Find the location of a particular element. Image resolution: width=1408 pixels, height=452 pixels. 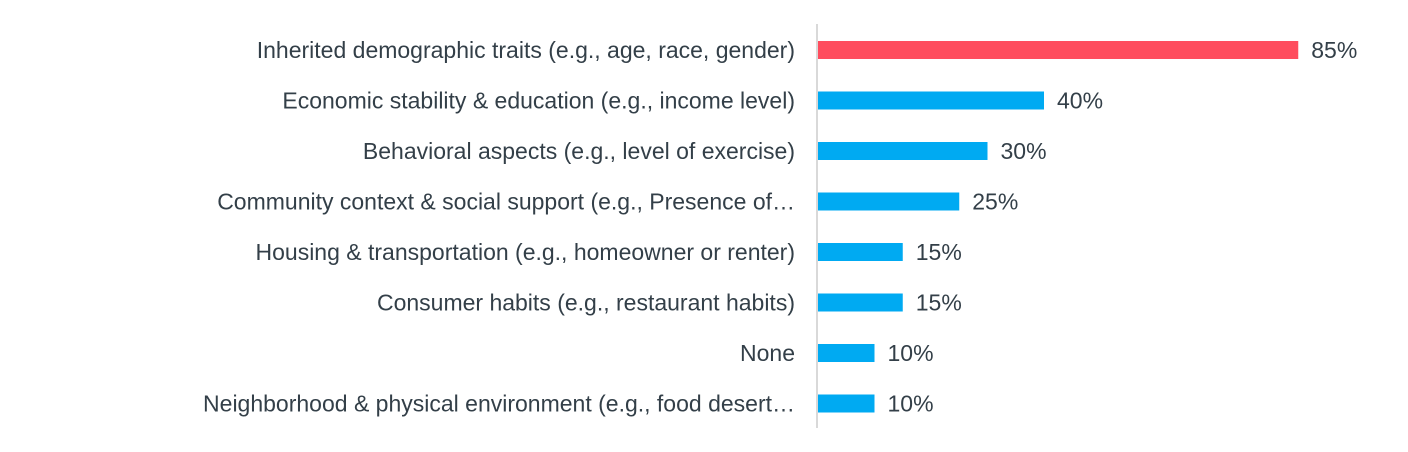

value-label-7: 10% is located at coordinates (911, 404).